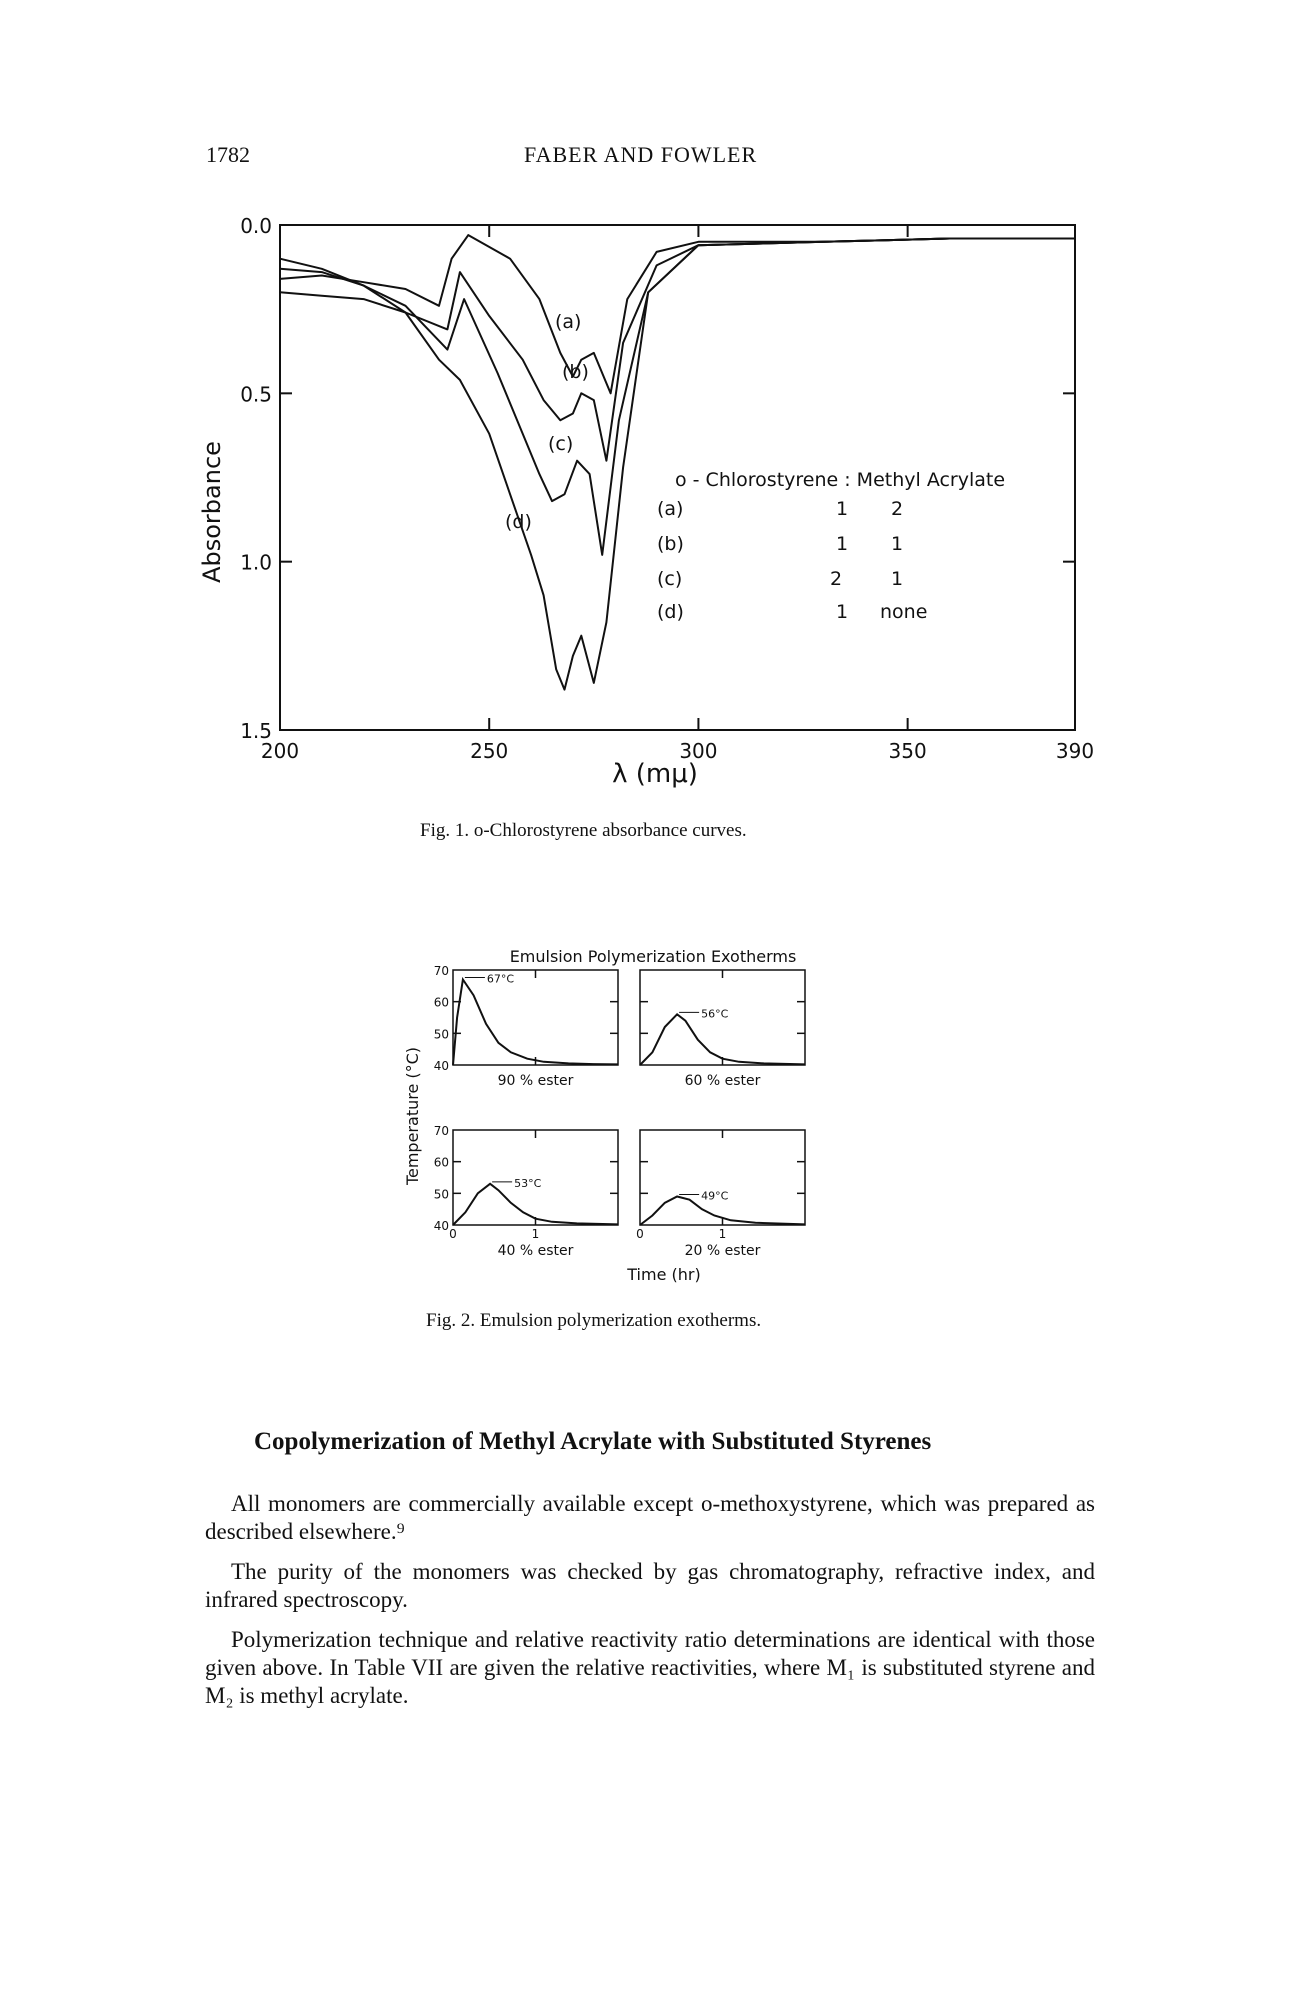 Image resolution: width=1300 pixels, height=2000 pixels. What do you see at coordinates (527, 1183) in the screenshot?
I see `peak-label: 53°C` at bounding box center [527, 1183].